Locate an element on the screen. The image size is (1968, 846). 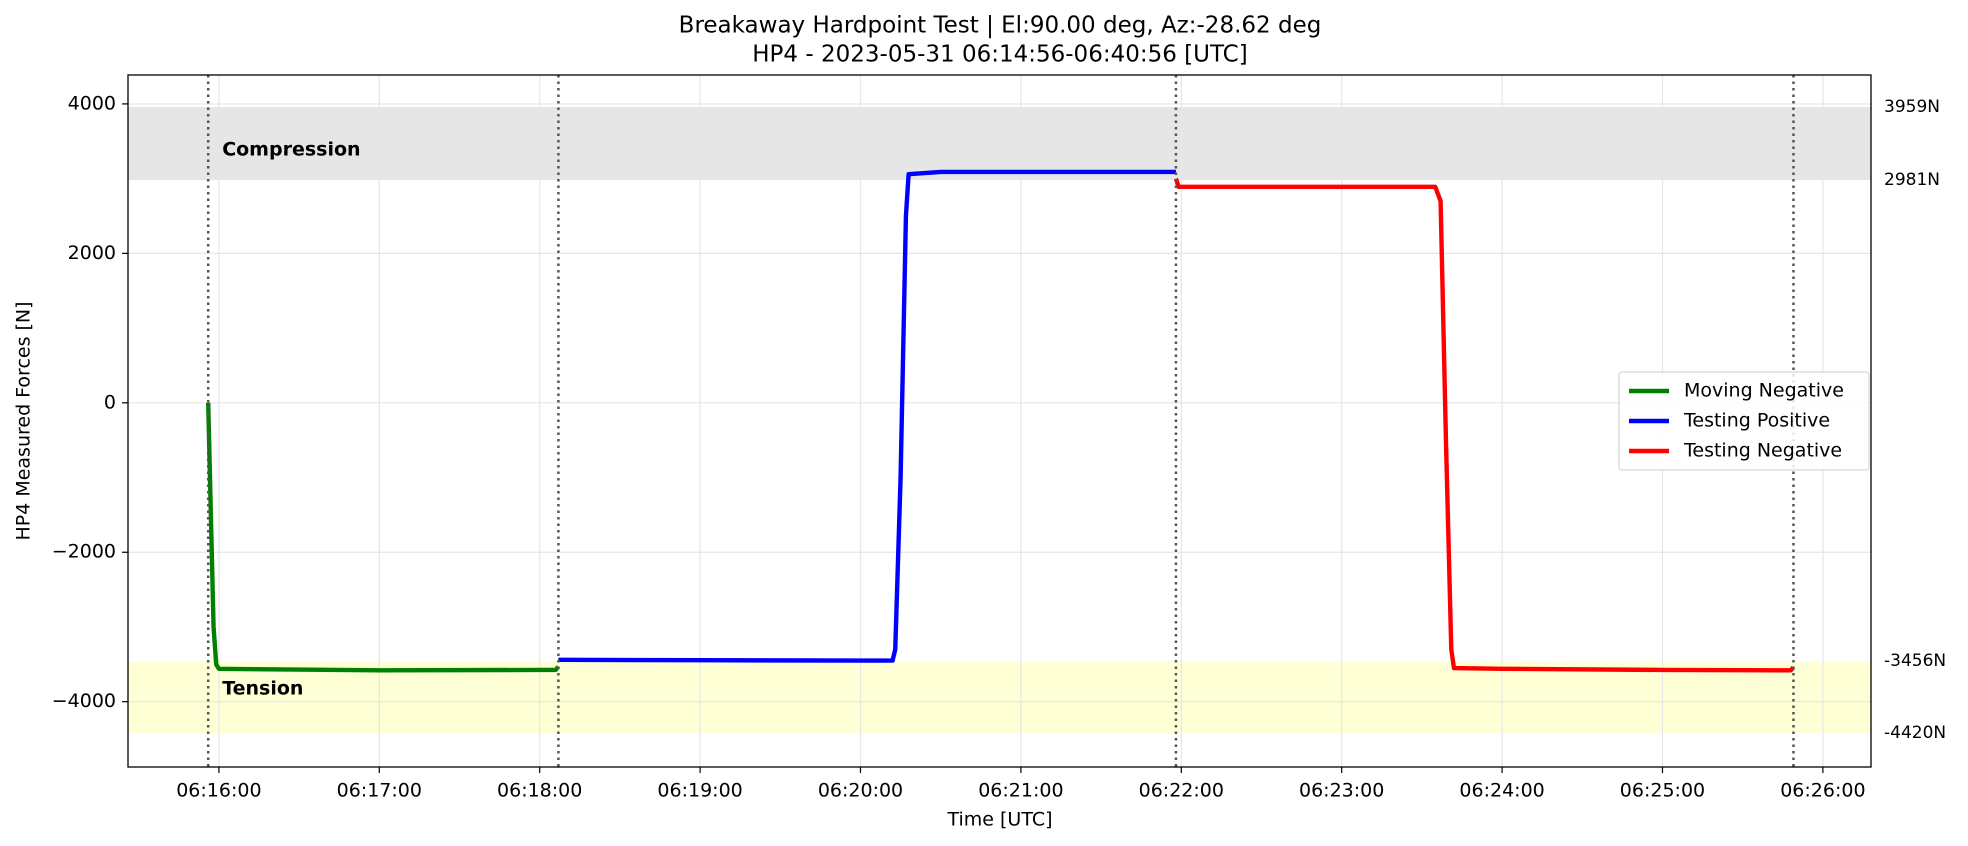
x-tick-label: 06:16:00 is located at coordinates (218, 791).